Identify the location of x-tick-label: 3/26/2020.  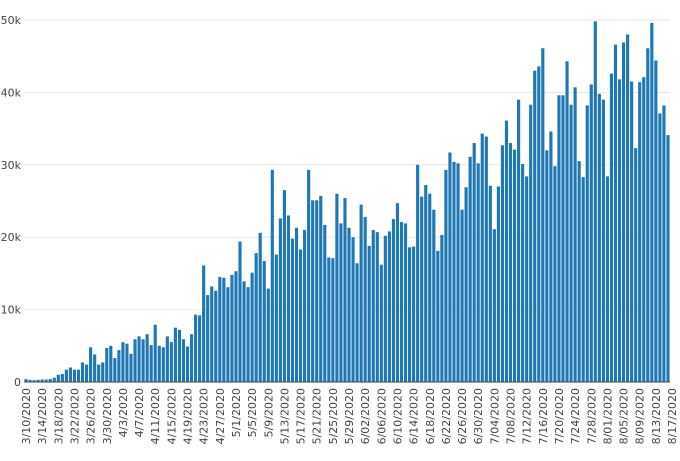
(91, 416).